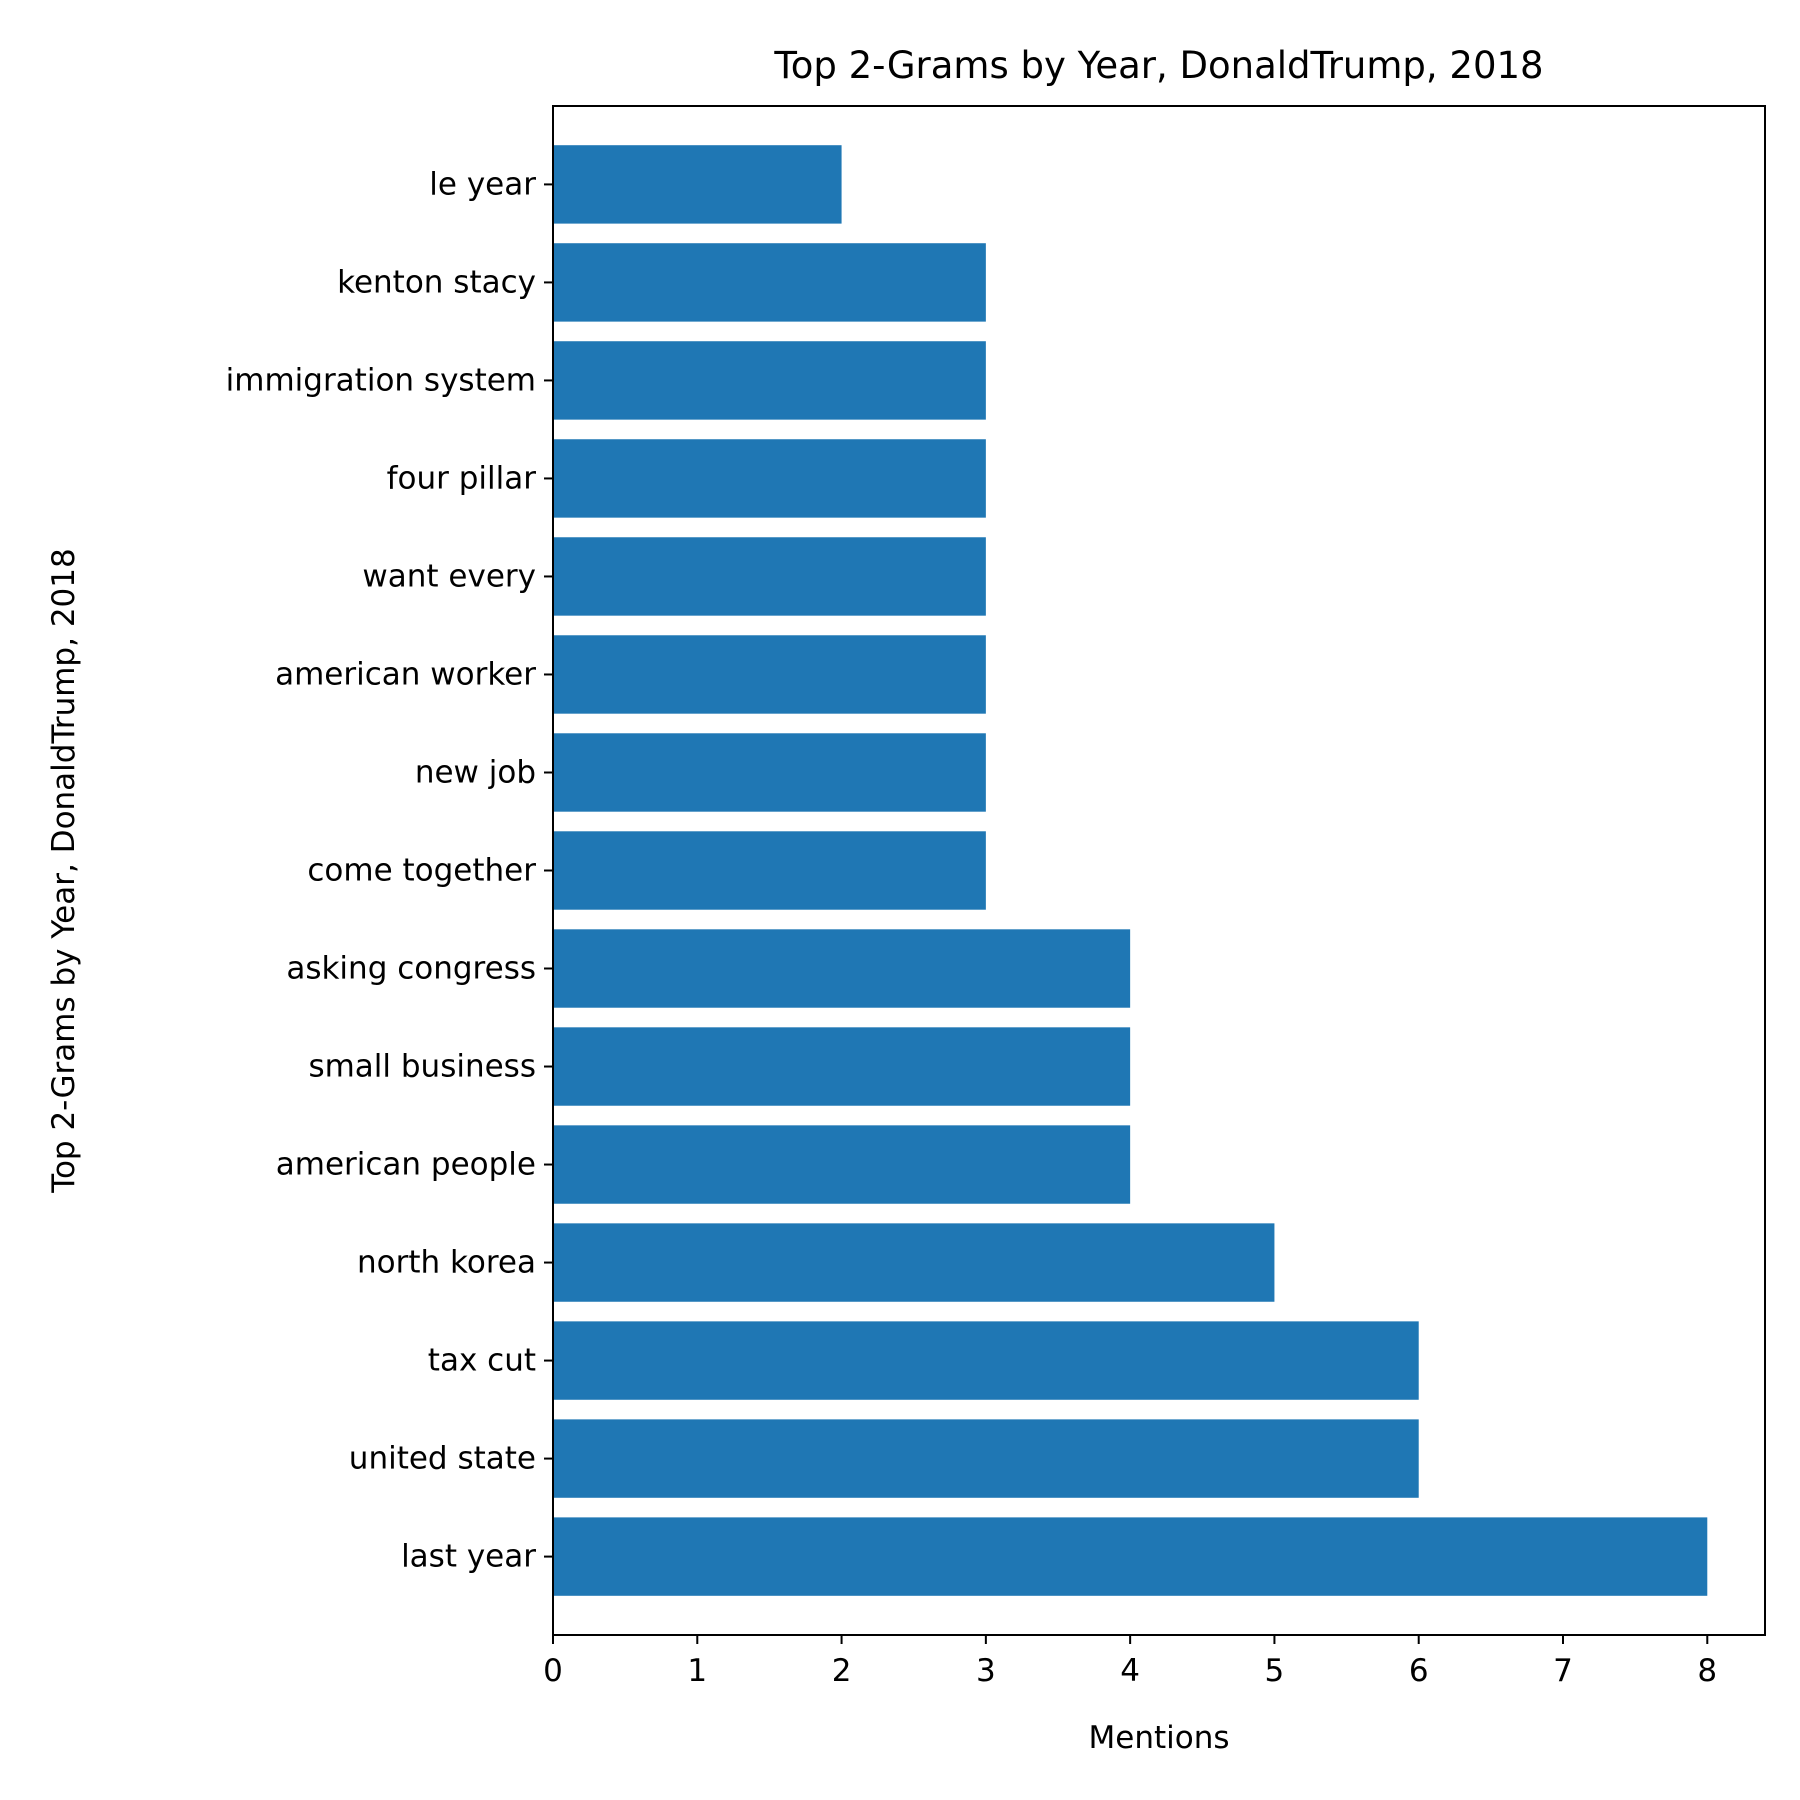  I want to click on y-tick-label: american people, so click(406, 1165).